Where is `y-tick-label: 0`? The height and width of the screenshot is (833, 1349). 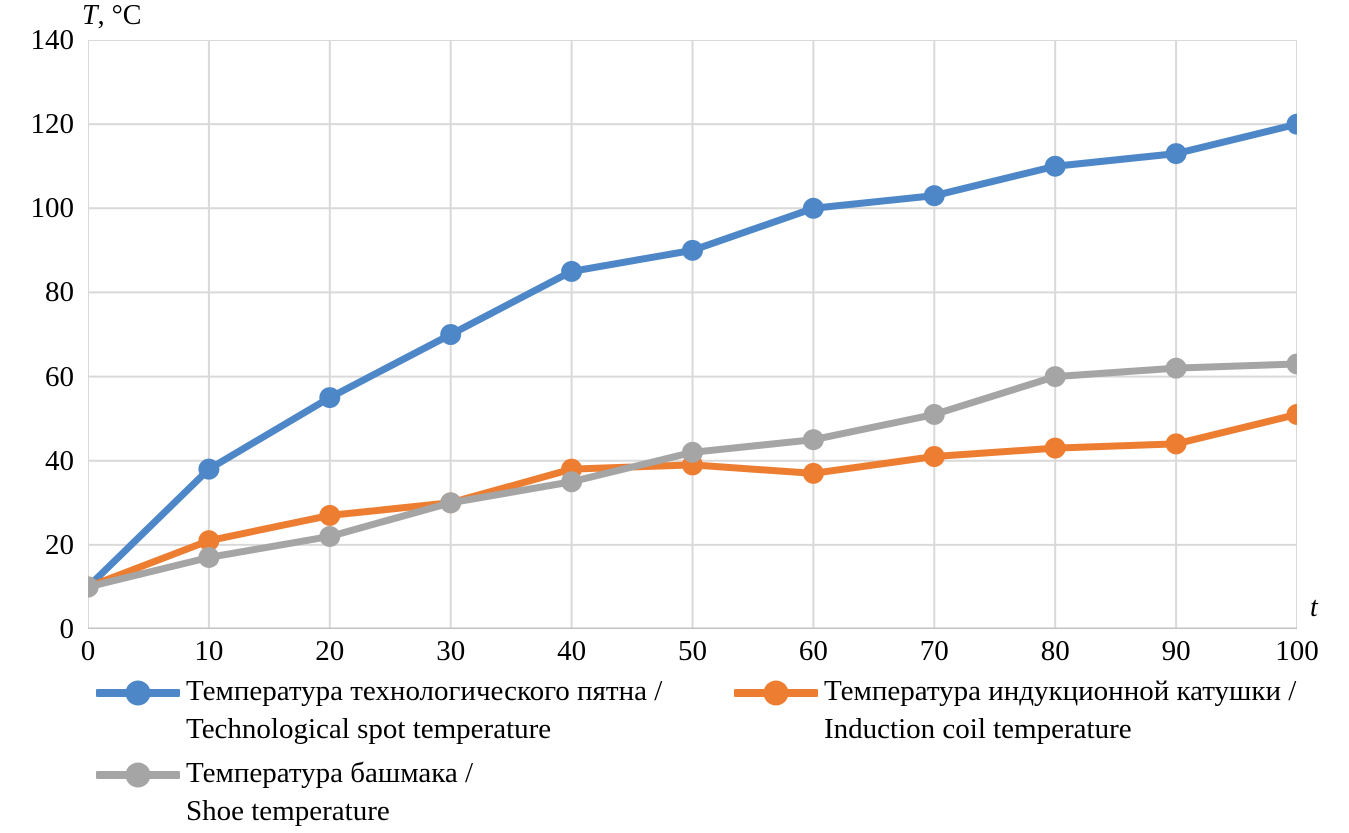
y-tick-label: 0 is located at coordinates (67, 629).